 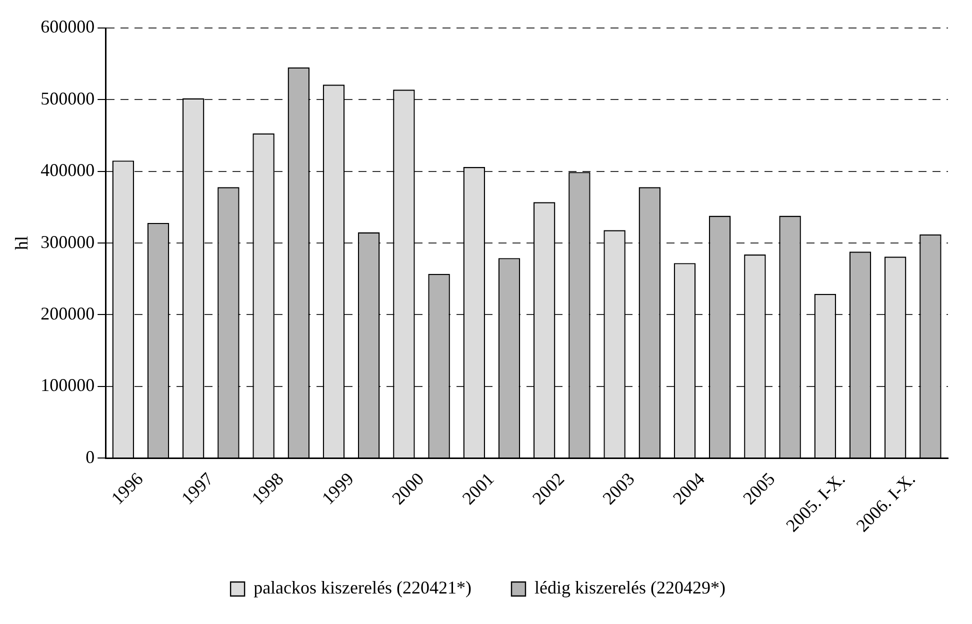 What do you see at coordinates (67, 170) in the screenshot?
I see `y-tick-label: 400000` at bounding box center [67, 170].